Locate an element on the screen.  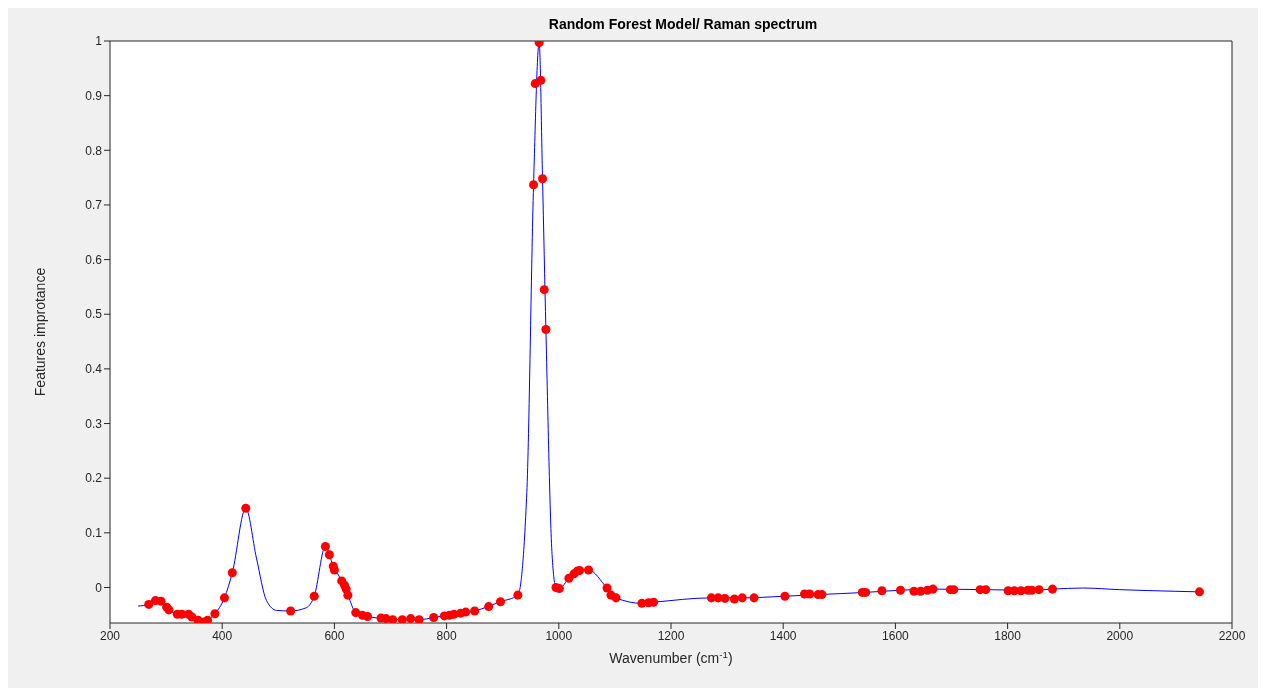
x-tick-label: 800 is located at coordinates (446, 635).